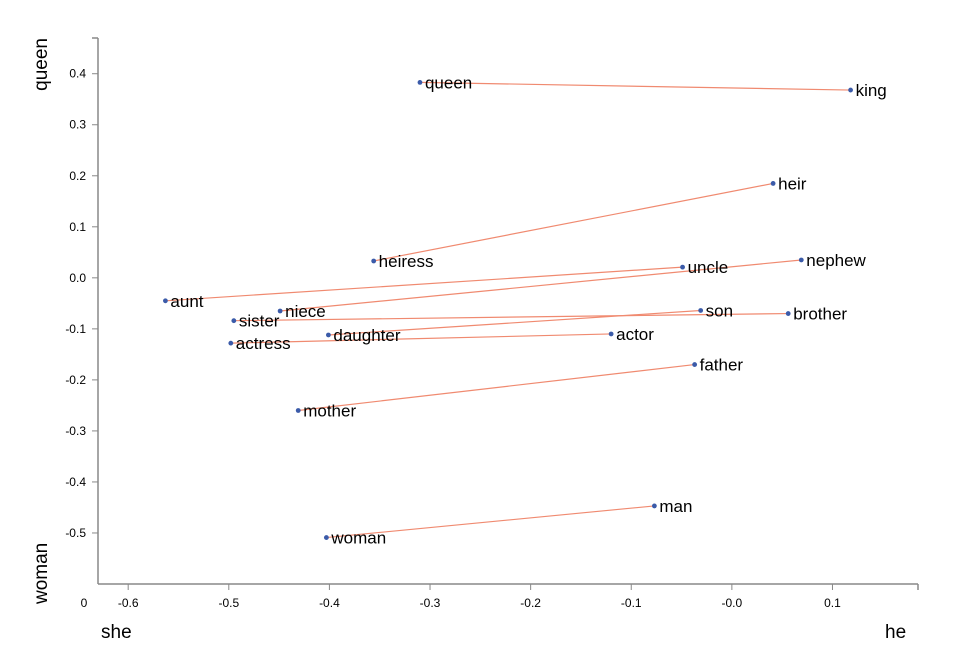 Image resolution: width=967 pixels, height=657 pixels. I want to click on point-label-king: king, so click(871, 90).